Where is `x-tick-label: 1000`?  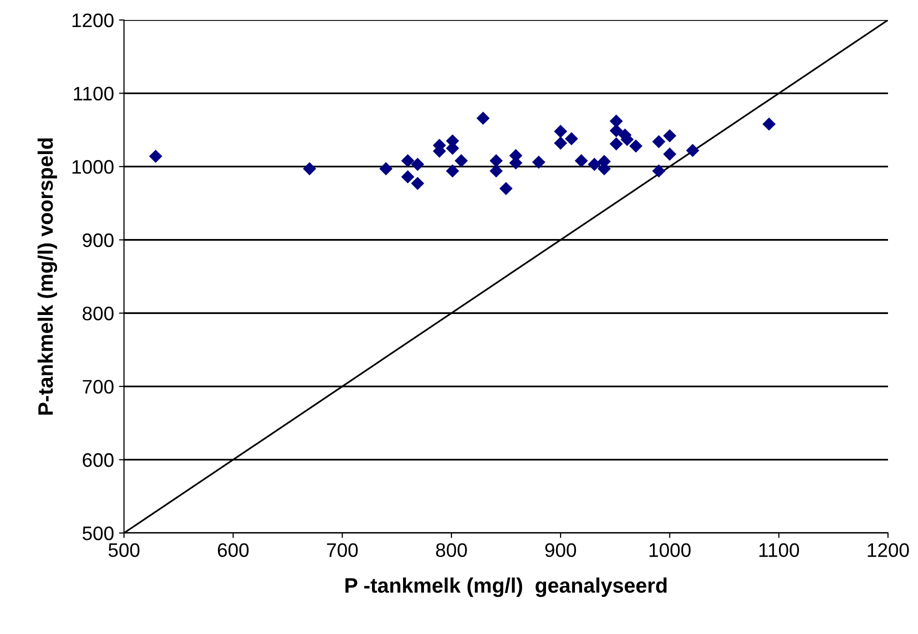
x-tick-label: 1000 is located at coordinates (670, 550).